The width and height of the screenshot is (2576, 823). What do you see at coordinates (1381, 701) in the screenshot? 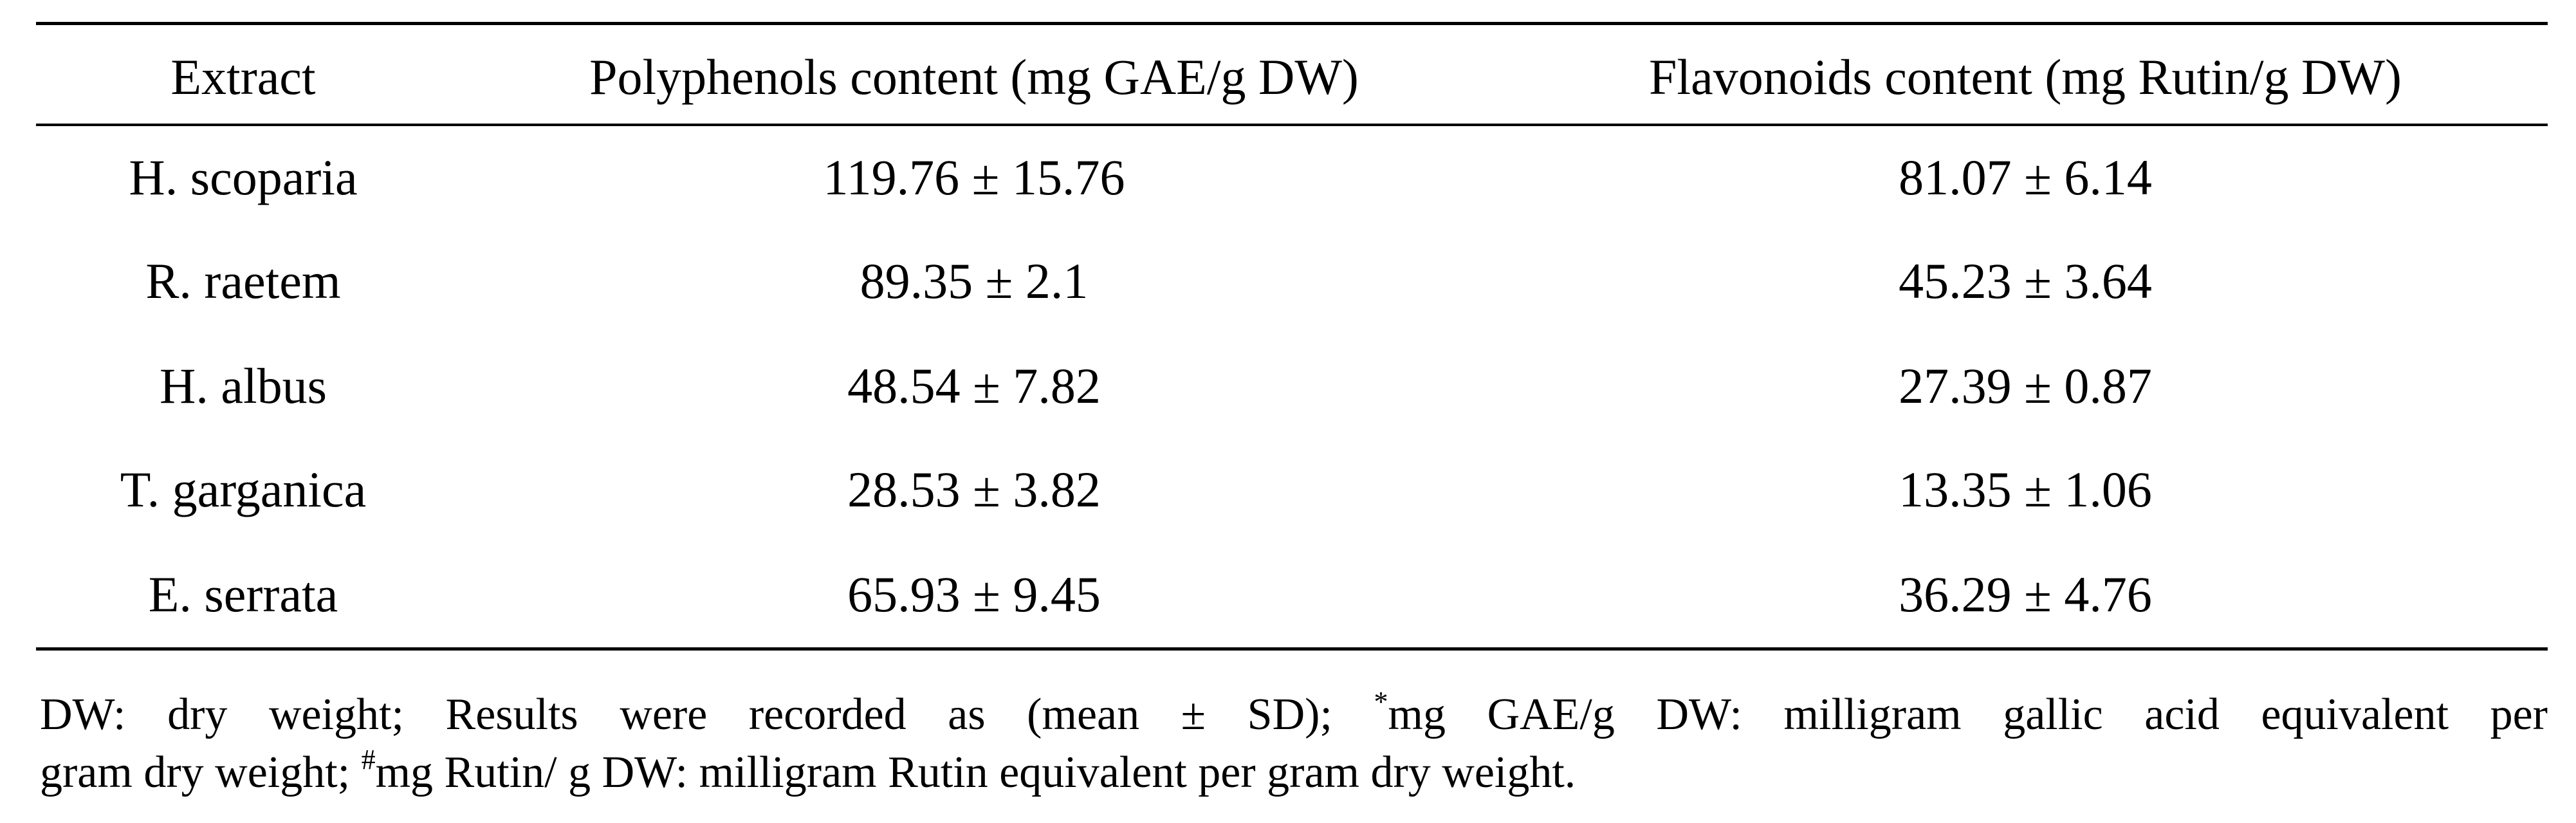
I see `footnote-marker: *` at bounding box center [1381, 701].